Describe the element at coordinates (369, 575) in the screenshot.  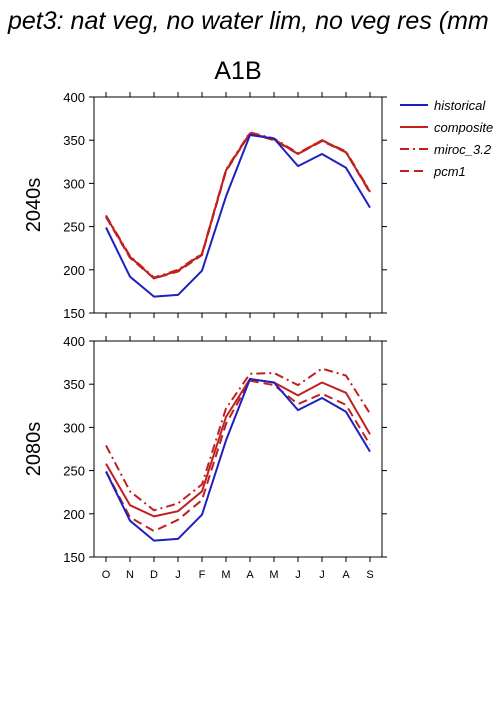
I see `x-tick-label: S` at that location.